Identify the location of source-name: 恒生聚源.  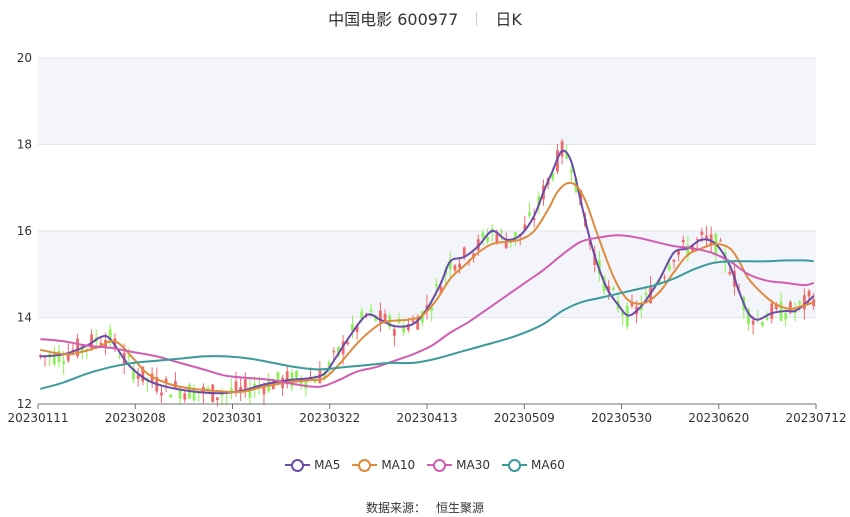
(460, 508).